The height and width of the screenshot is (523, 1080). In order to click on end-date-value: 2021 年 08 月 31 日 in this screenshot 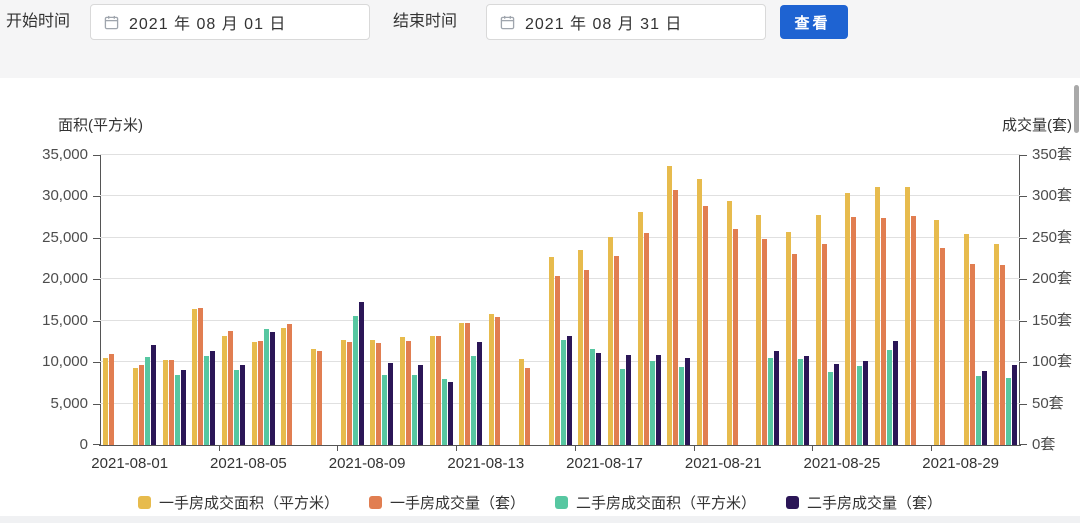, I will do `click(604, 24)`.